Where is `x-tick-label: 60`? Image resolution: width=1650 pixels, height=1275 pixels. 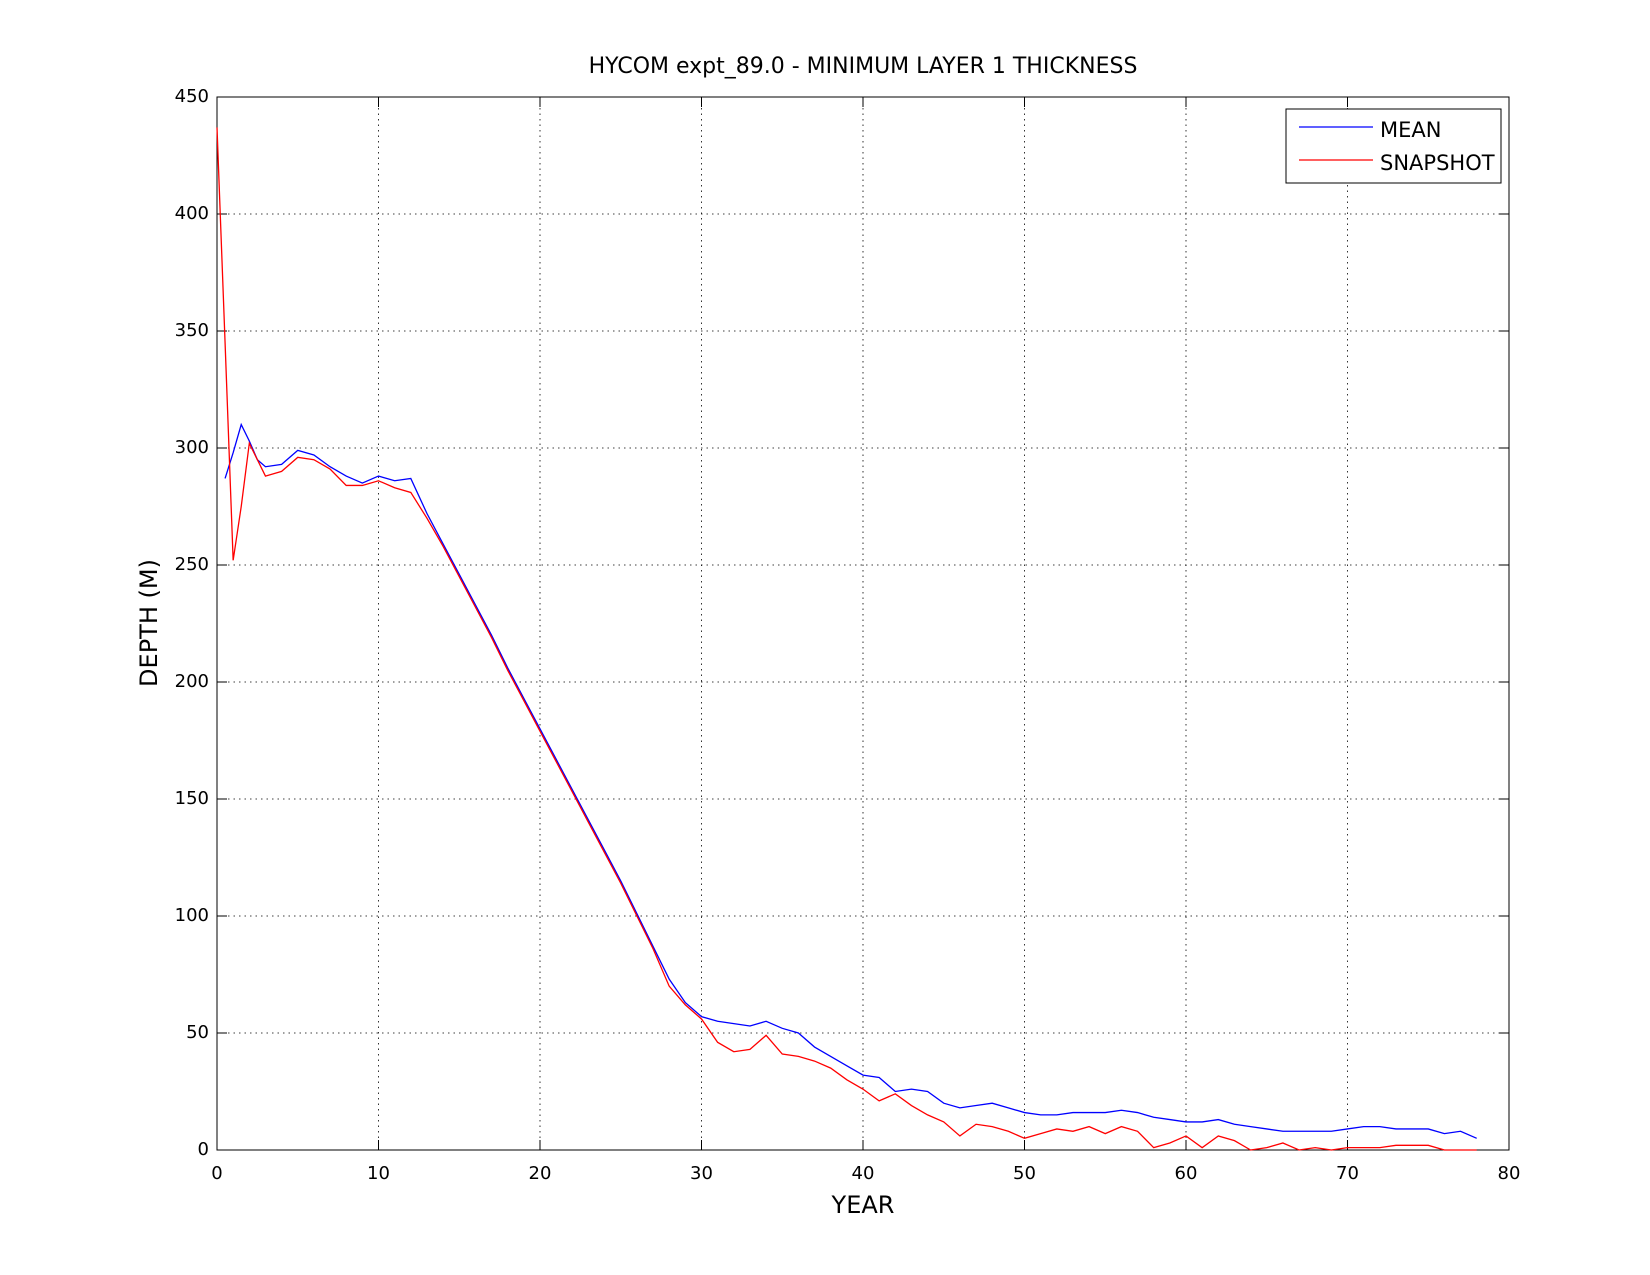
x-tick-label: 60 is located at coordinates (1186, 1173).